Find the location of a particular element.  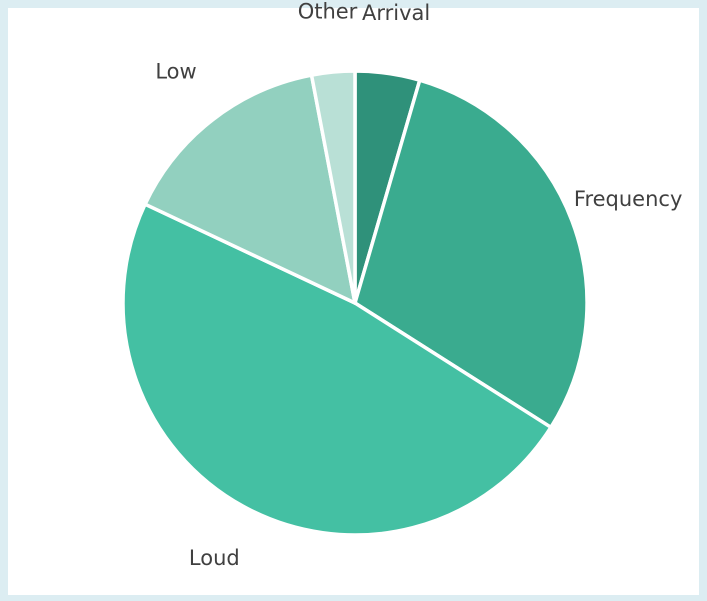

pie-label-arrival: Arrival is located at coordinates (396, 13).